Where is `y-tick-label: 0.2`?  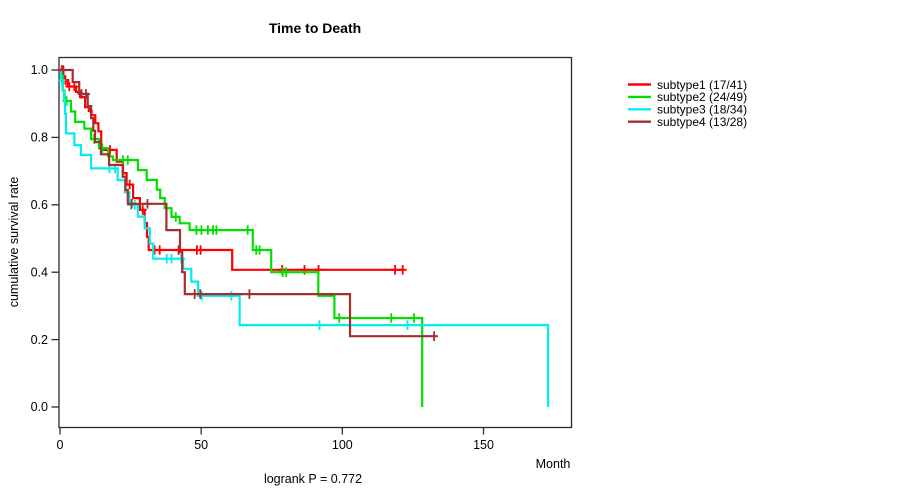
y-tick-label: 0.2 is located at coordinates (39, 340).